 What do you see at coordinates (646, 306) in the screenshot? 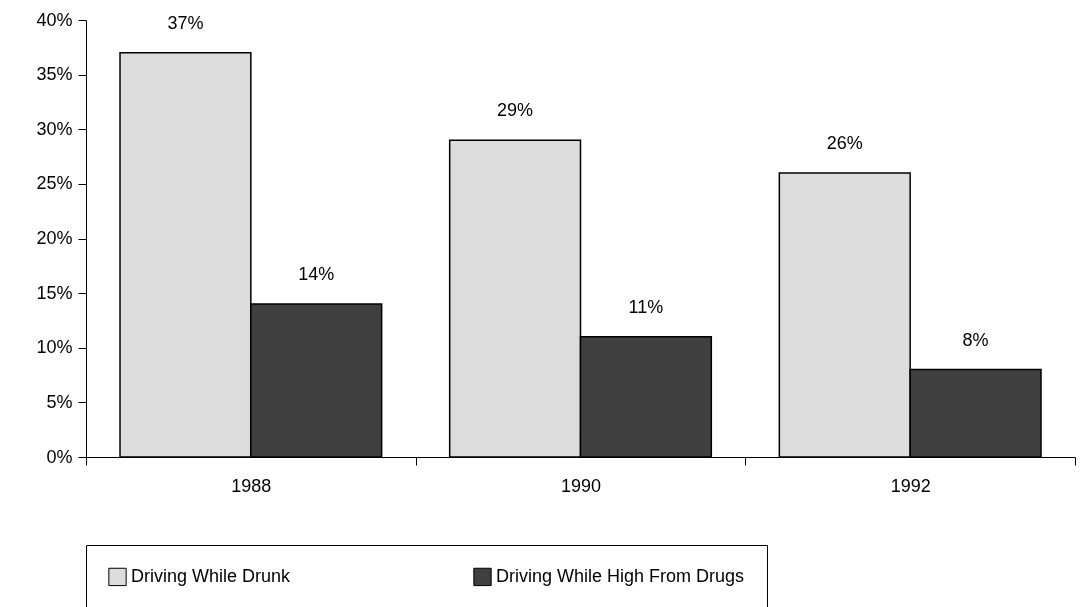
I see `data-label: 11%` at bounding box center [646, 306].